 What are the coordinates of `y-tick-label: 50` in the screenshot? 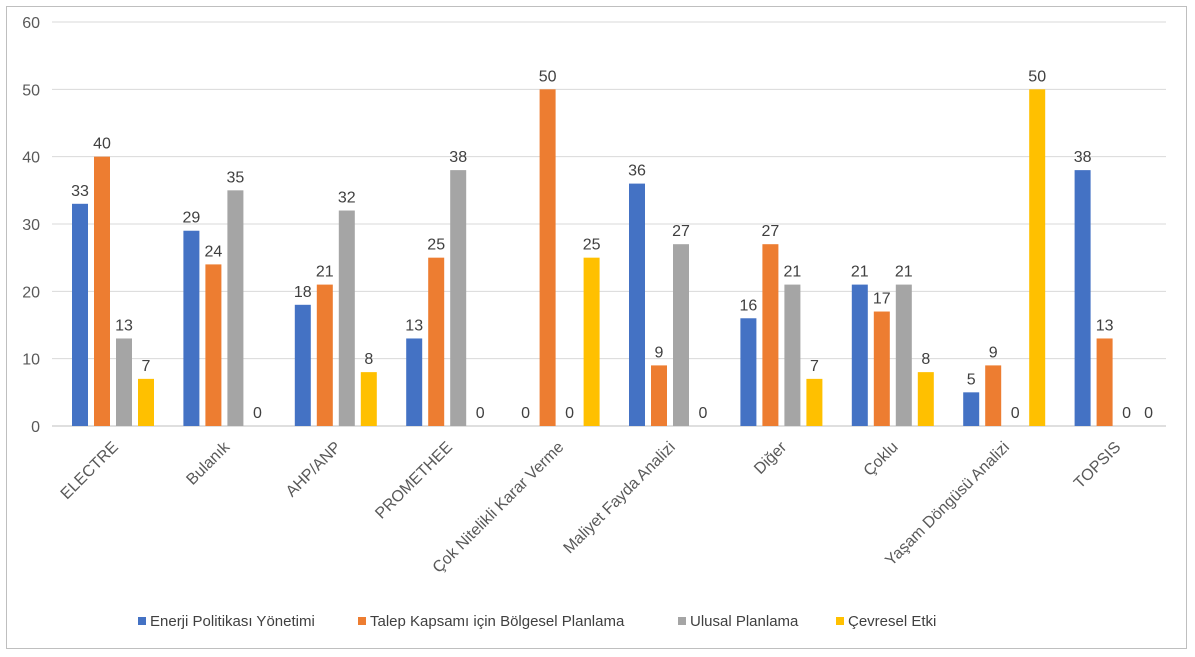 It's located at (31, 90).